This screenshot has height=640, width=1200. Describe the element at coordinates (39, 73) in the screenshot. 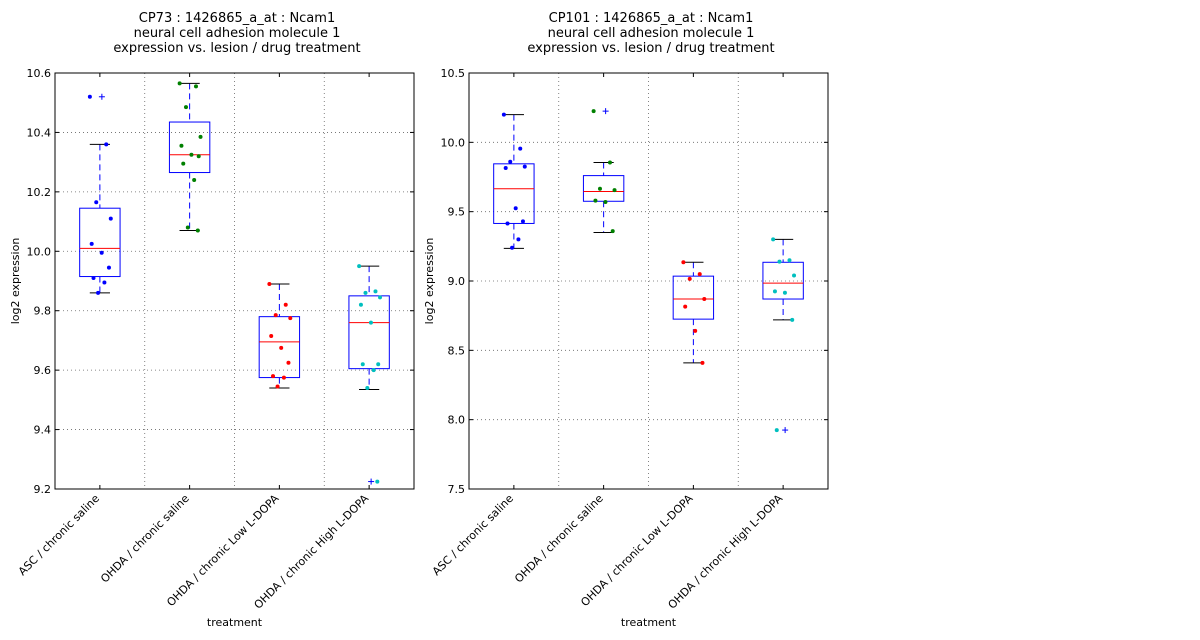

I see `y-tick-label: 10.6` at that location.